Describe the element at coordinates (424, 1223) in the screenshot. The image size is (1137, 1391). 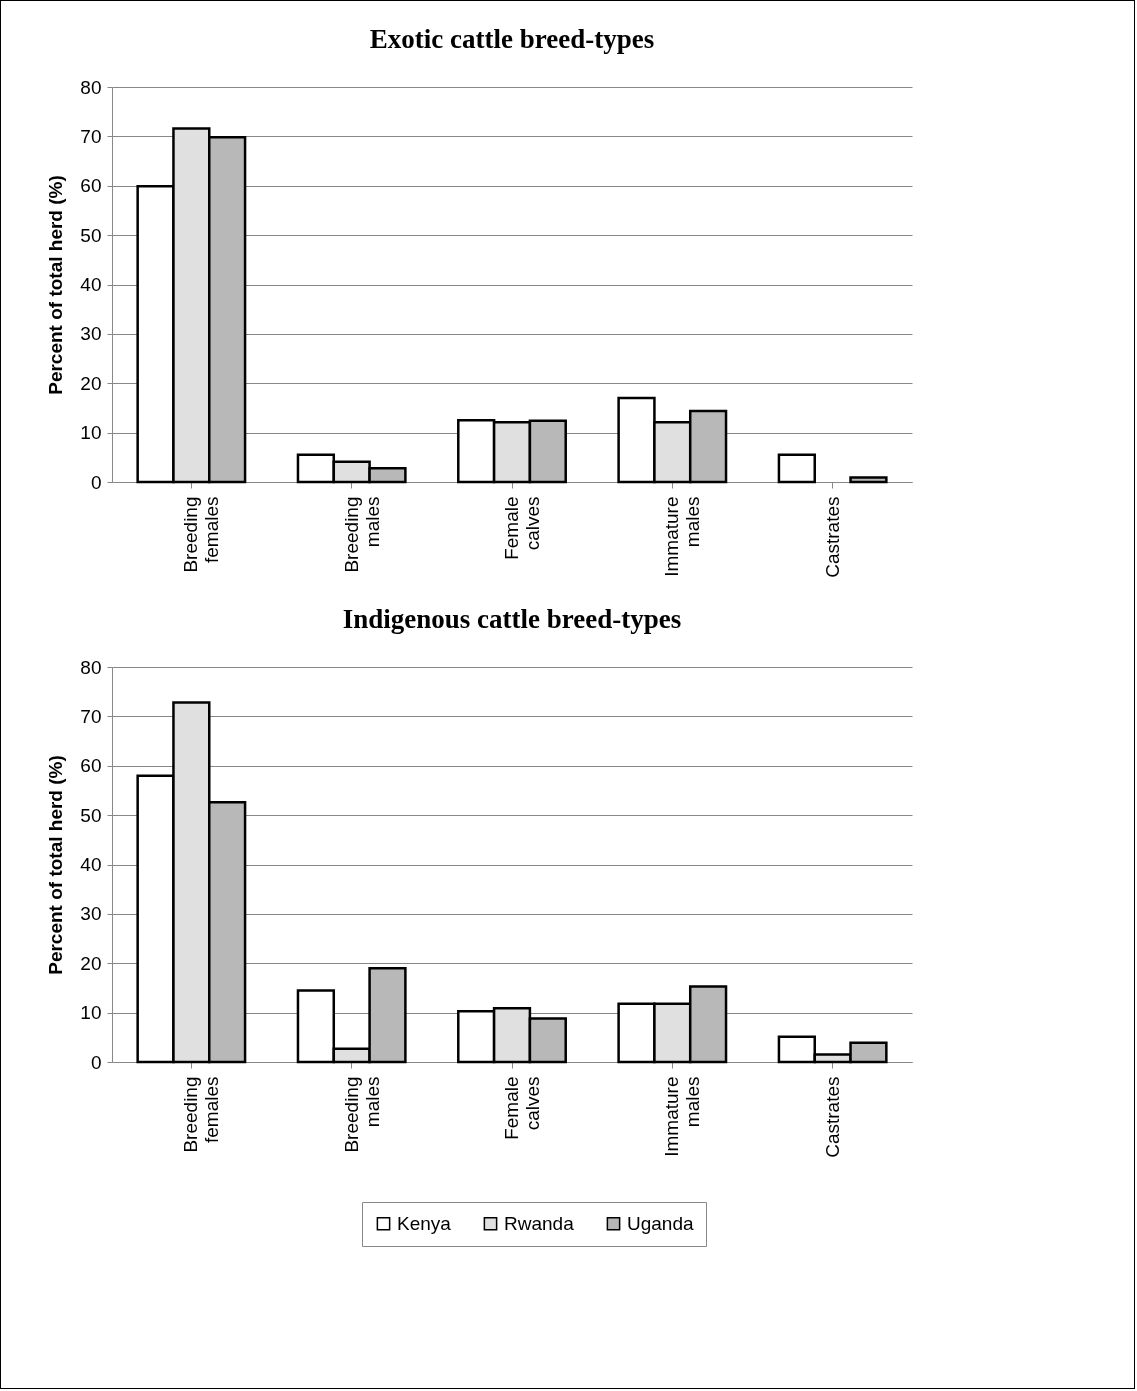
I see `legend-label: Kenya` at that location.